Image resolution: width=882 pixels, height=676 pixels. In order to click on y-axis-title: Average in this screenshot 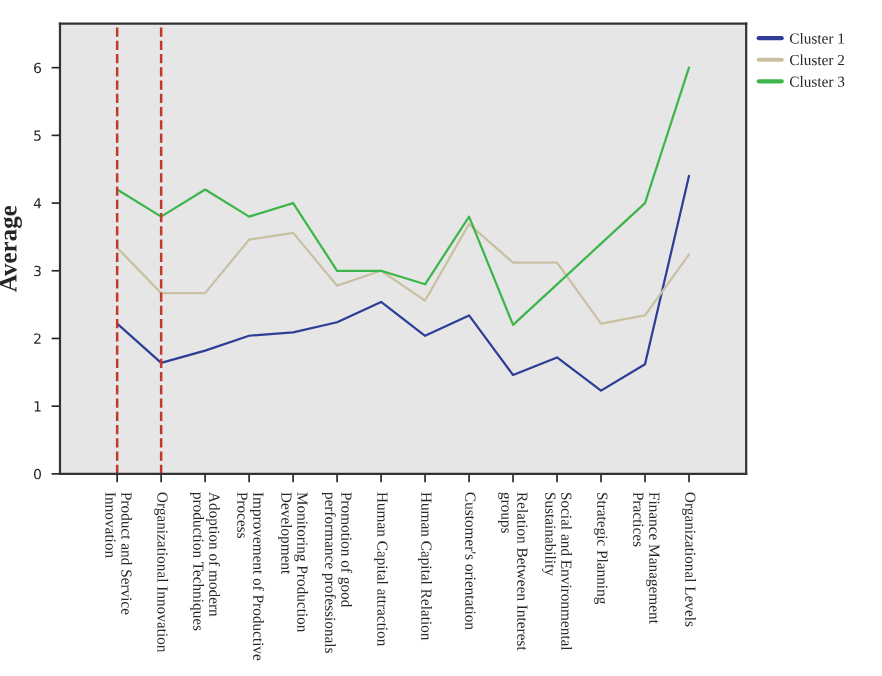, I will do `click(11, 249)`.